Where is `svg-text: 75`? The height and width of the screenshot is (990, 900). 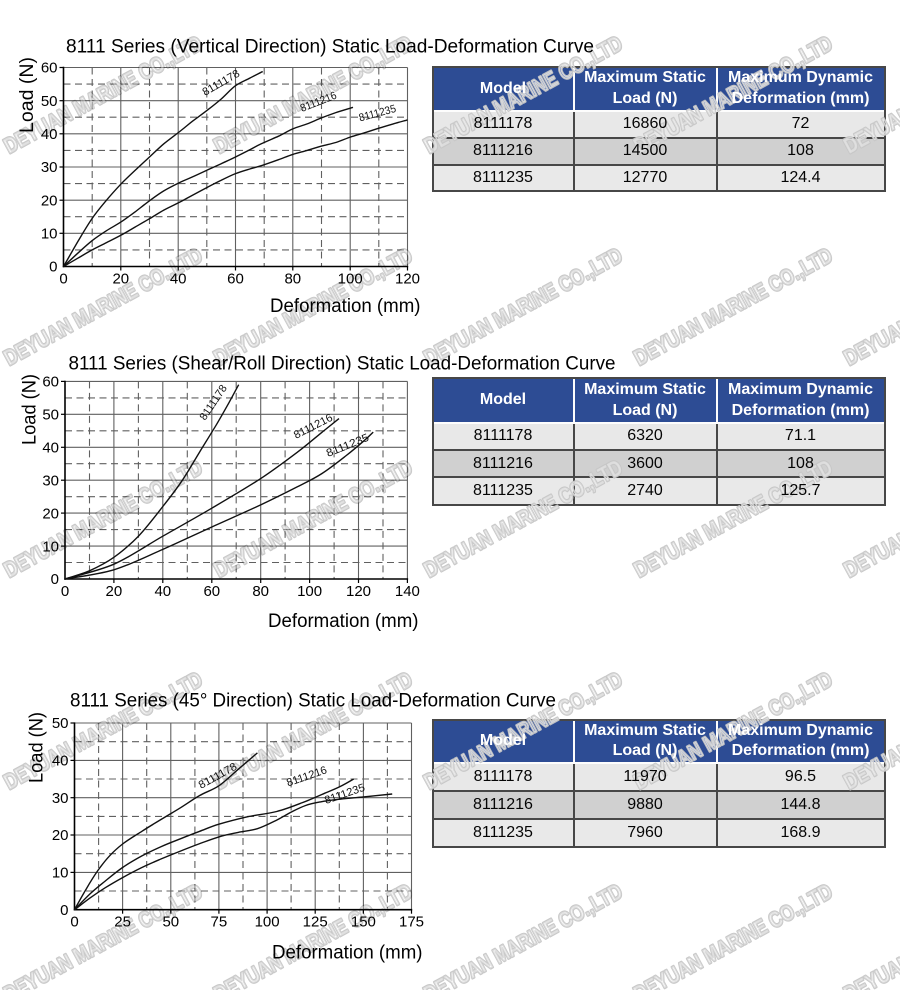
svg-text: 75 is located at coordinates (219, 922).